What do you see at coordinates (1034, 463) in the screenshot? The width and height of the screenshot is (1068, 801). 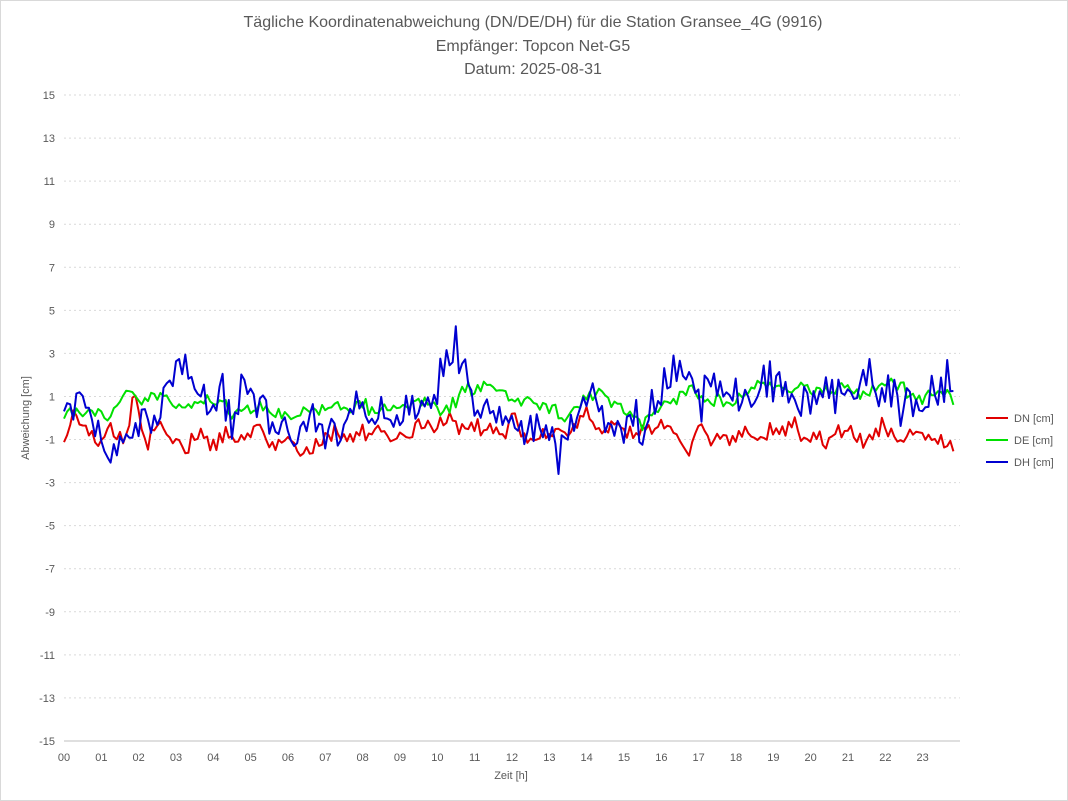 I see `legend-label-2: DH [cm]` at bounding box center [1034, 463].